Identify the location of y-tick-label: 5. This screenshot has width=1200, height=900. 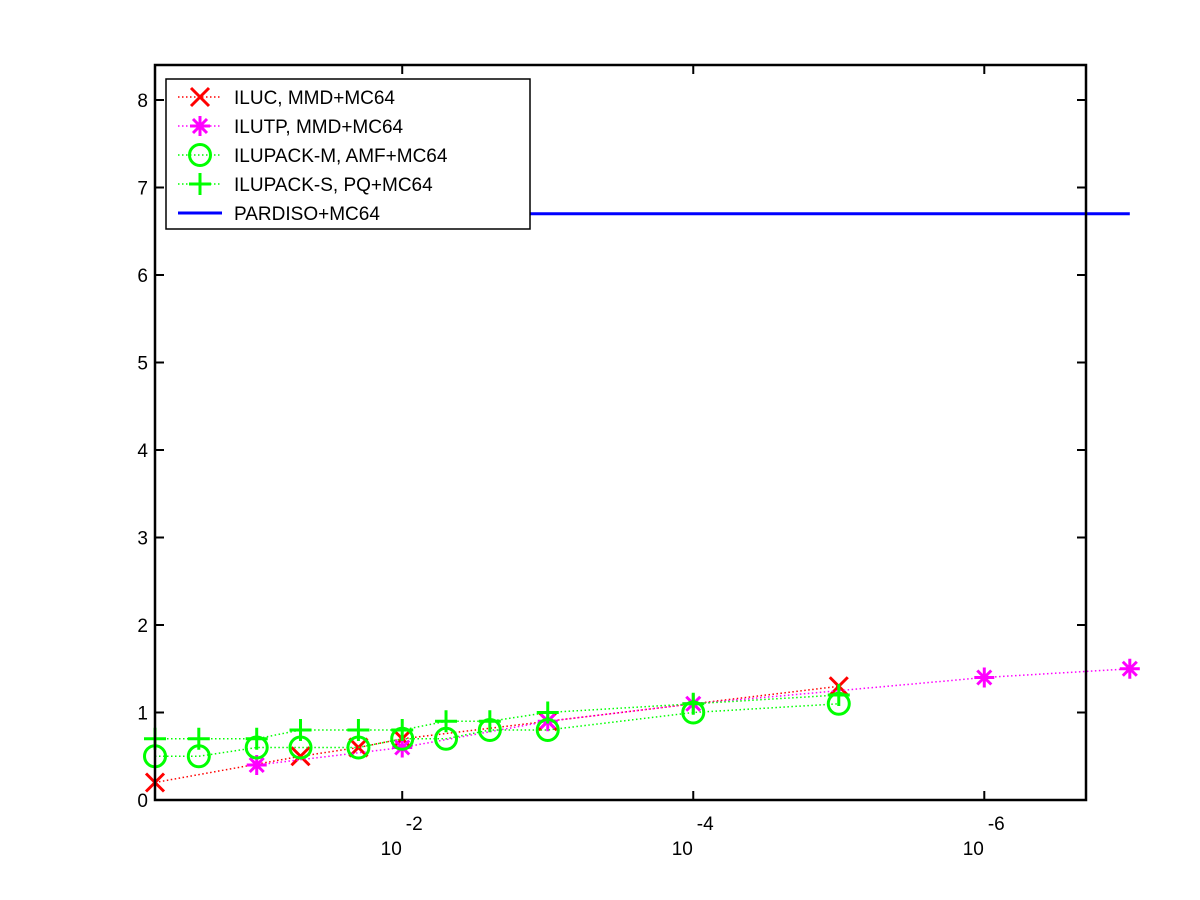
(142, 364).